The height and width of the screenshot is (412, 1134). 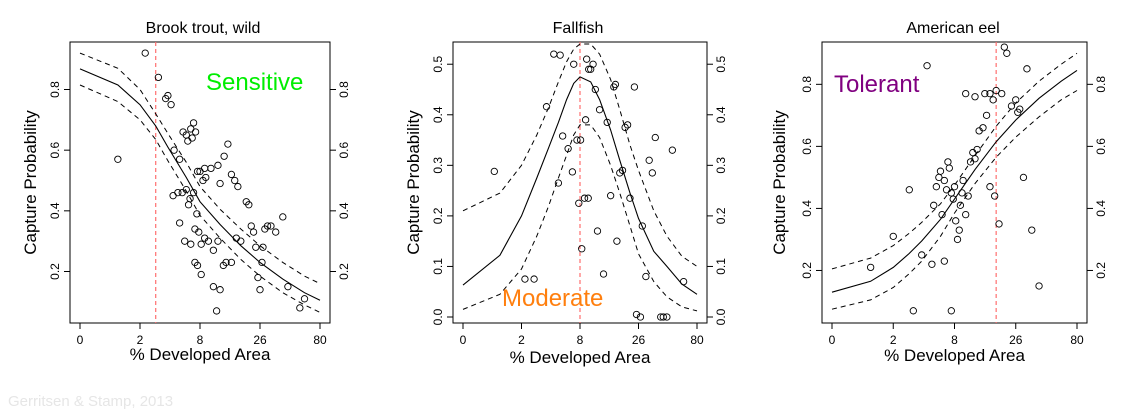 I want to click on x-tick-label: 0, so click(x=80, y=340).